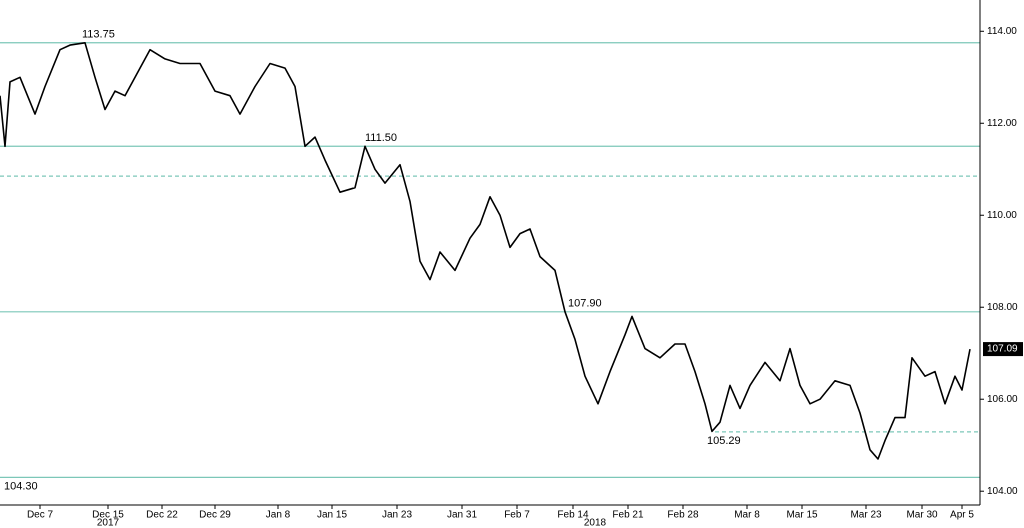  What do you see at coordinates (962, 515) in the screenshot?
I see `x-tick-label: Apr 5` at bounding box center [962, 515].